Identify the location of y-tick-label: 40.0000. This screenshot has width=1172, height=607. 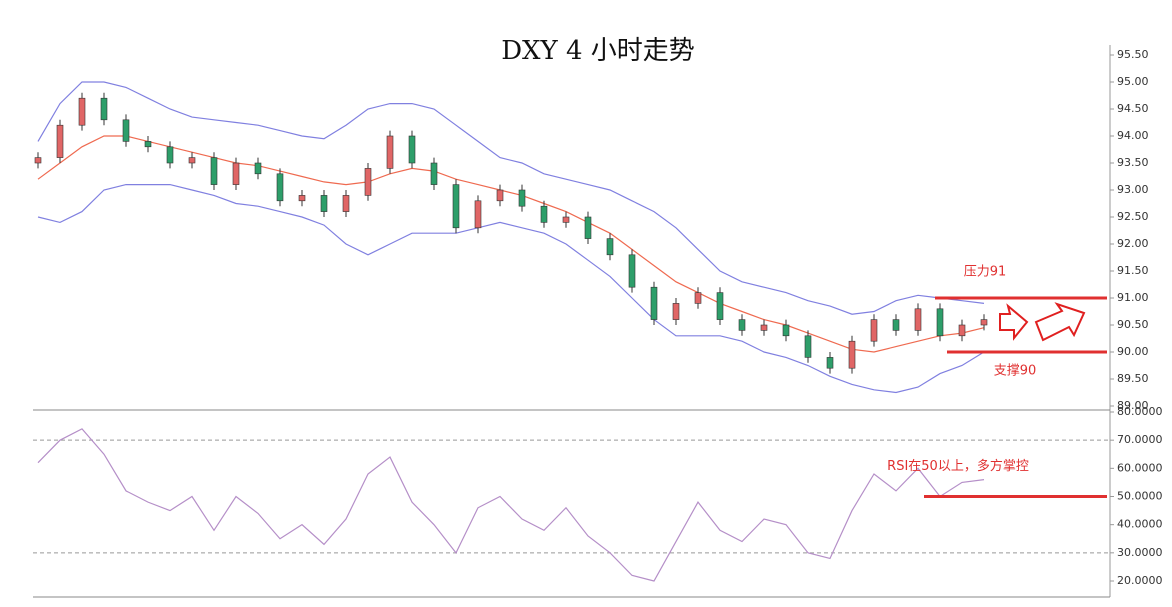
(1140, 524).